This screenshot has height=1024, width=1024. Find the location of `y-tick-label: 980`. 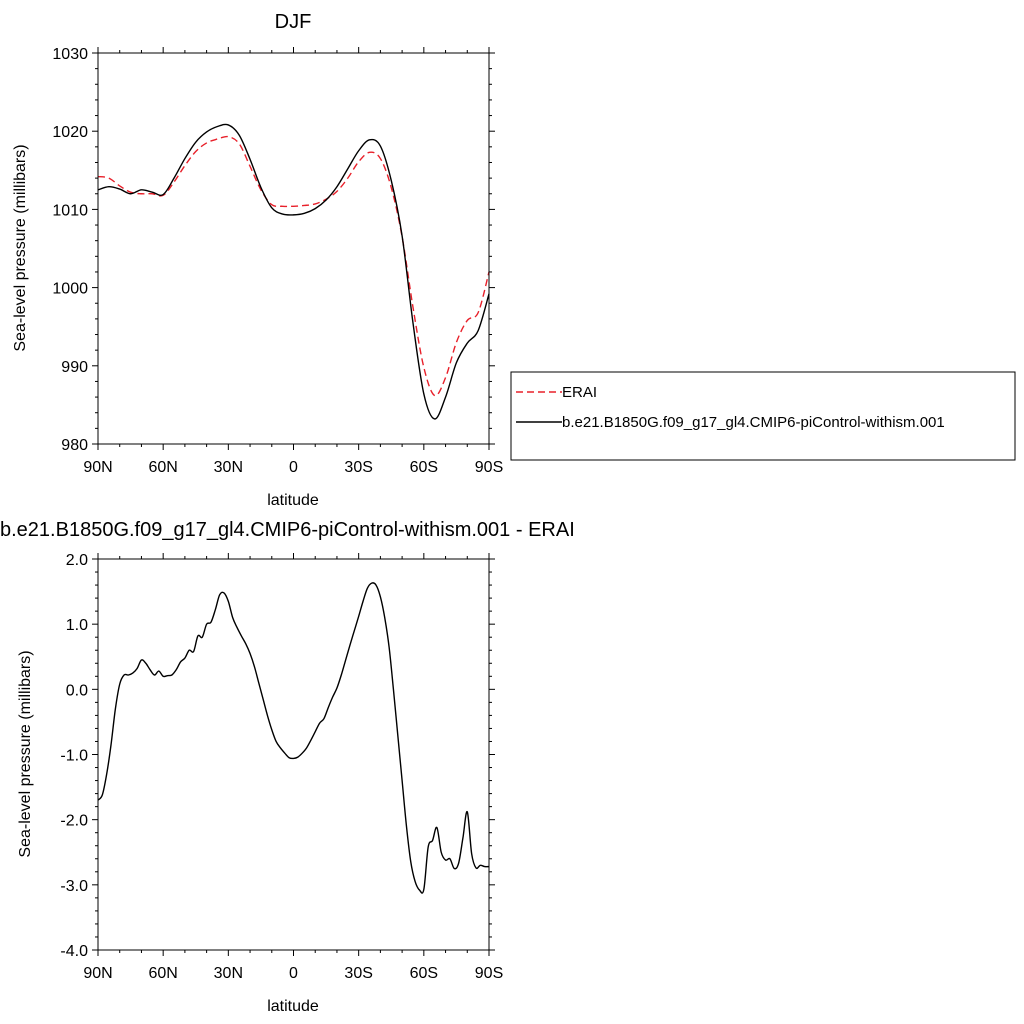

y-tick-label: 980 is located at coordinates (74, 445).